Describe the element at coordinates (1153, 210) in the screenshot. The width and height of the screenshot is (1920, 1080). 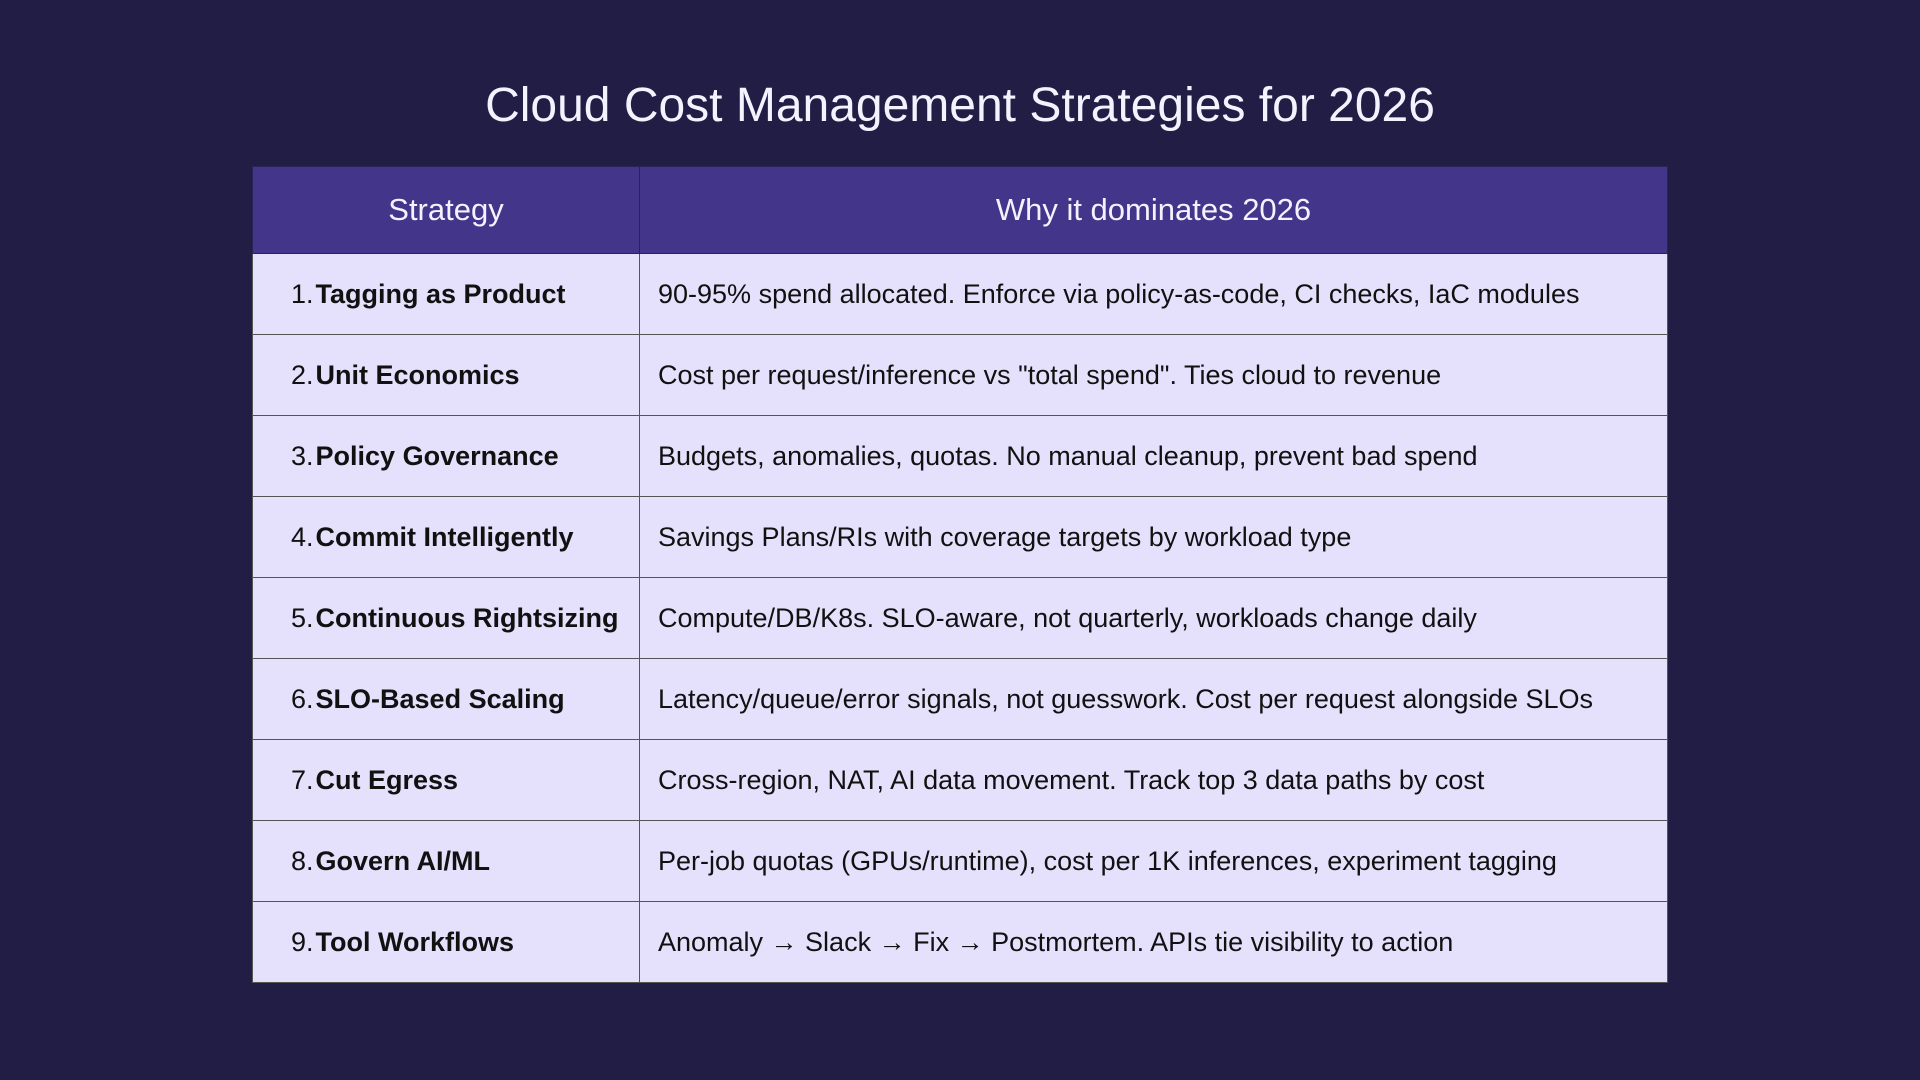
I see `header-cell: Why it dominates 2026` at that location.